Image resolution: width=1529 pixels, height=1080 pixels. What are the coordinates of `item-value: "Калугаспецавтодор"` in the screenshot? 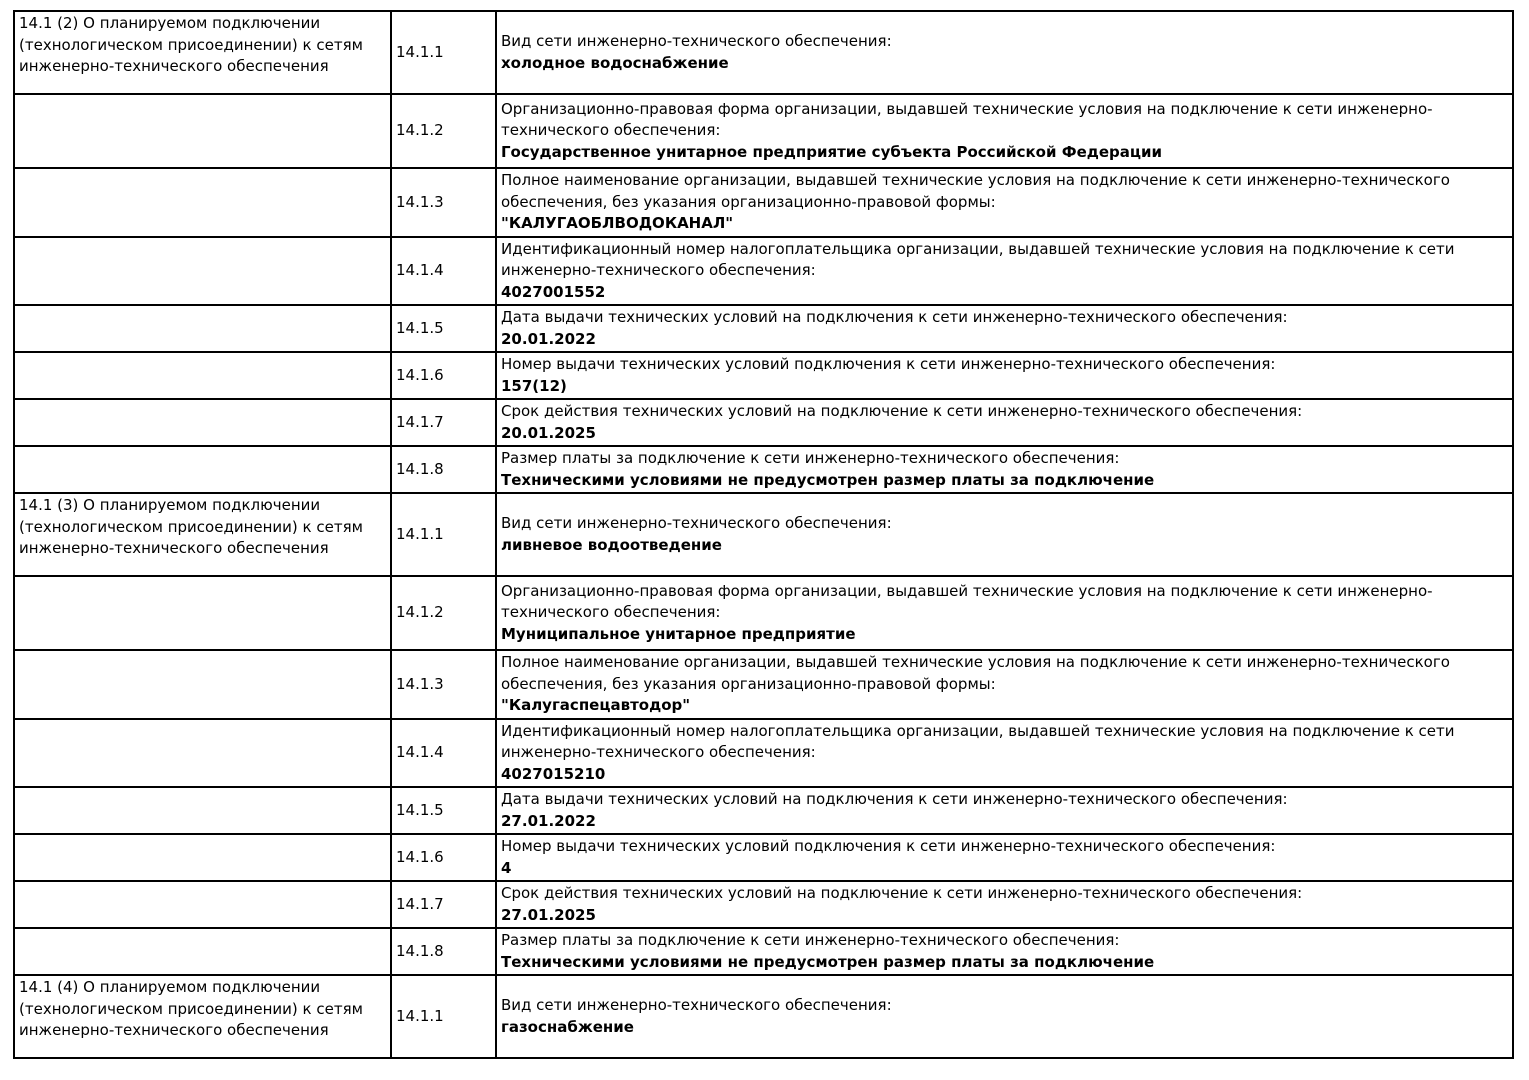 It's located at (596, 705).